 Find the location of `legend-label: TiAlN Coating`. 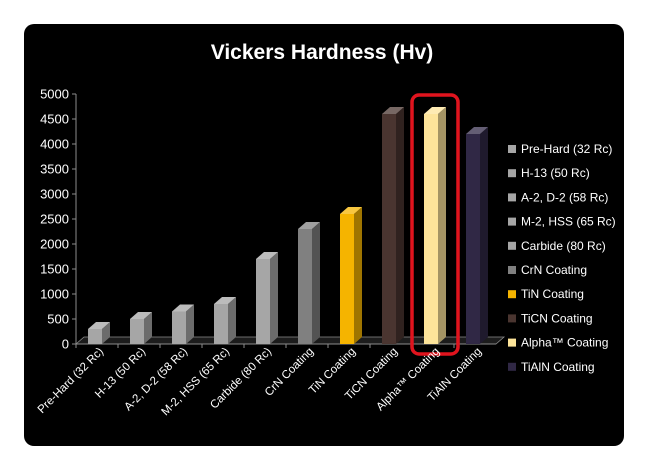

legend-label: TiAlN Coating is located at coordinates (558, 367).